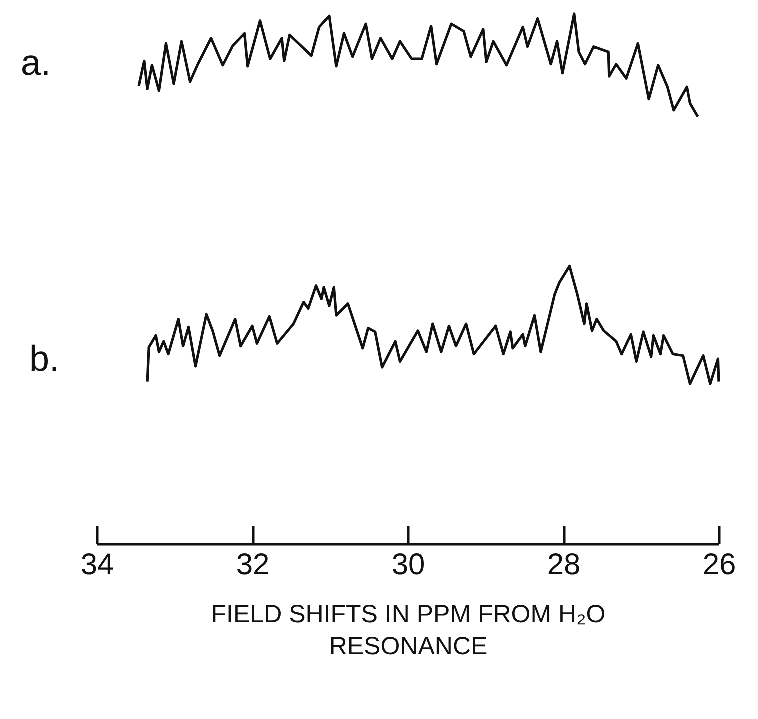 Image resolution: width=758 pixels, height=719 pixels. What do you see at coordinates (719, 565) in the screenshot?
I see `x-tick-label: 26` at bounding box center [719, 565].